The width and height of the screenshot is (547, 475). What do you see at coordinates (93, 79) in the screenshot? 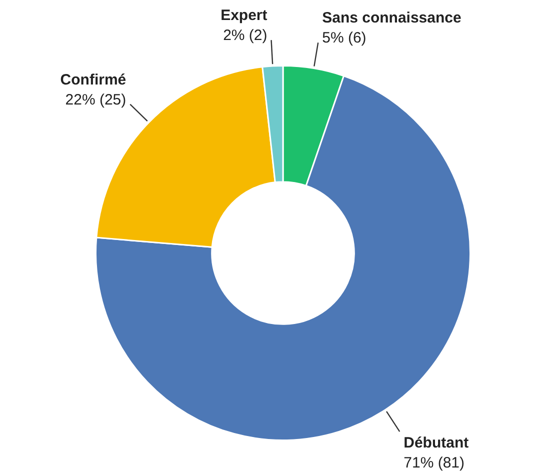
I see `slice-label: Confirmé` at bounding box center [93, 79].